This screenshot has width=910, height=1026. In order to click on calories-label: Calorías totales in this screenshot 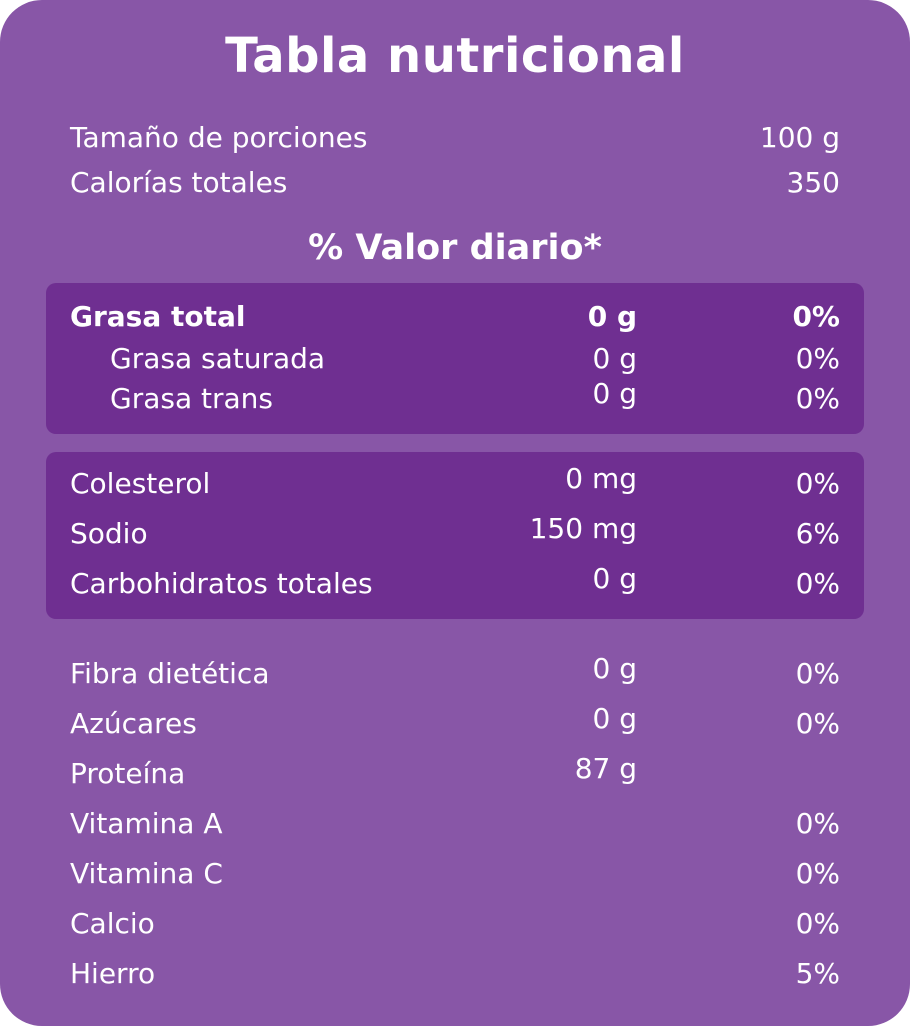, I will do `click(179, 182)`.